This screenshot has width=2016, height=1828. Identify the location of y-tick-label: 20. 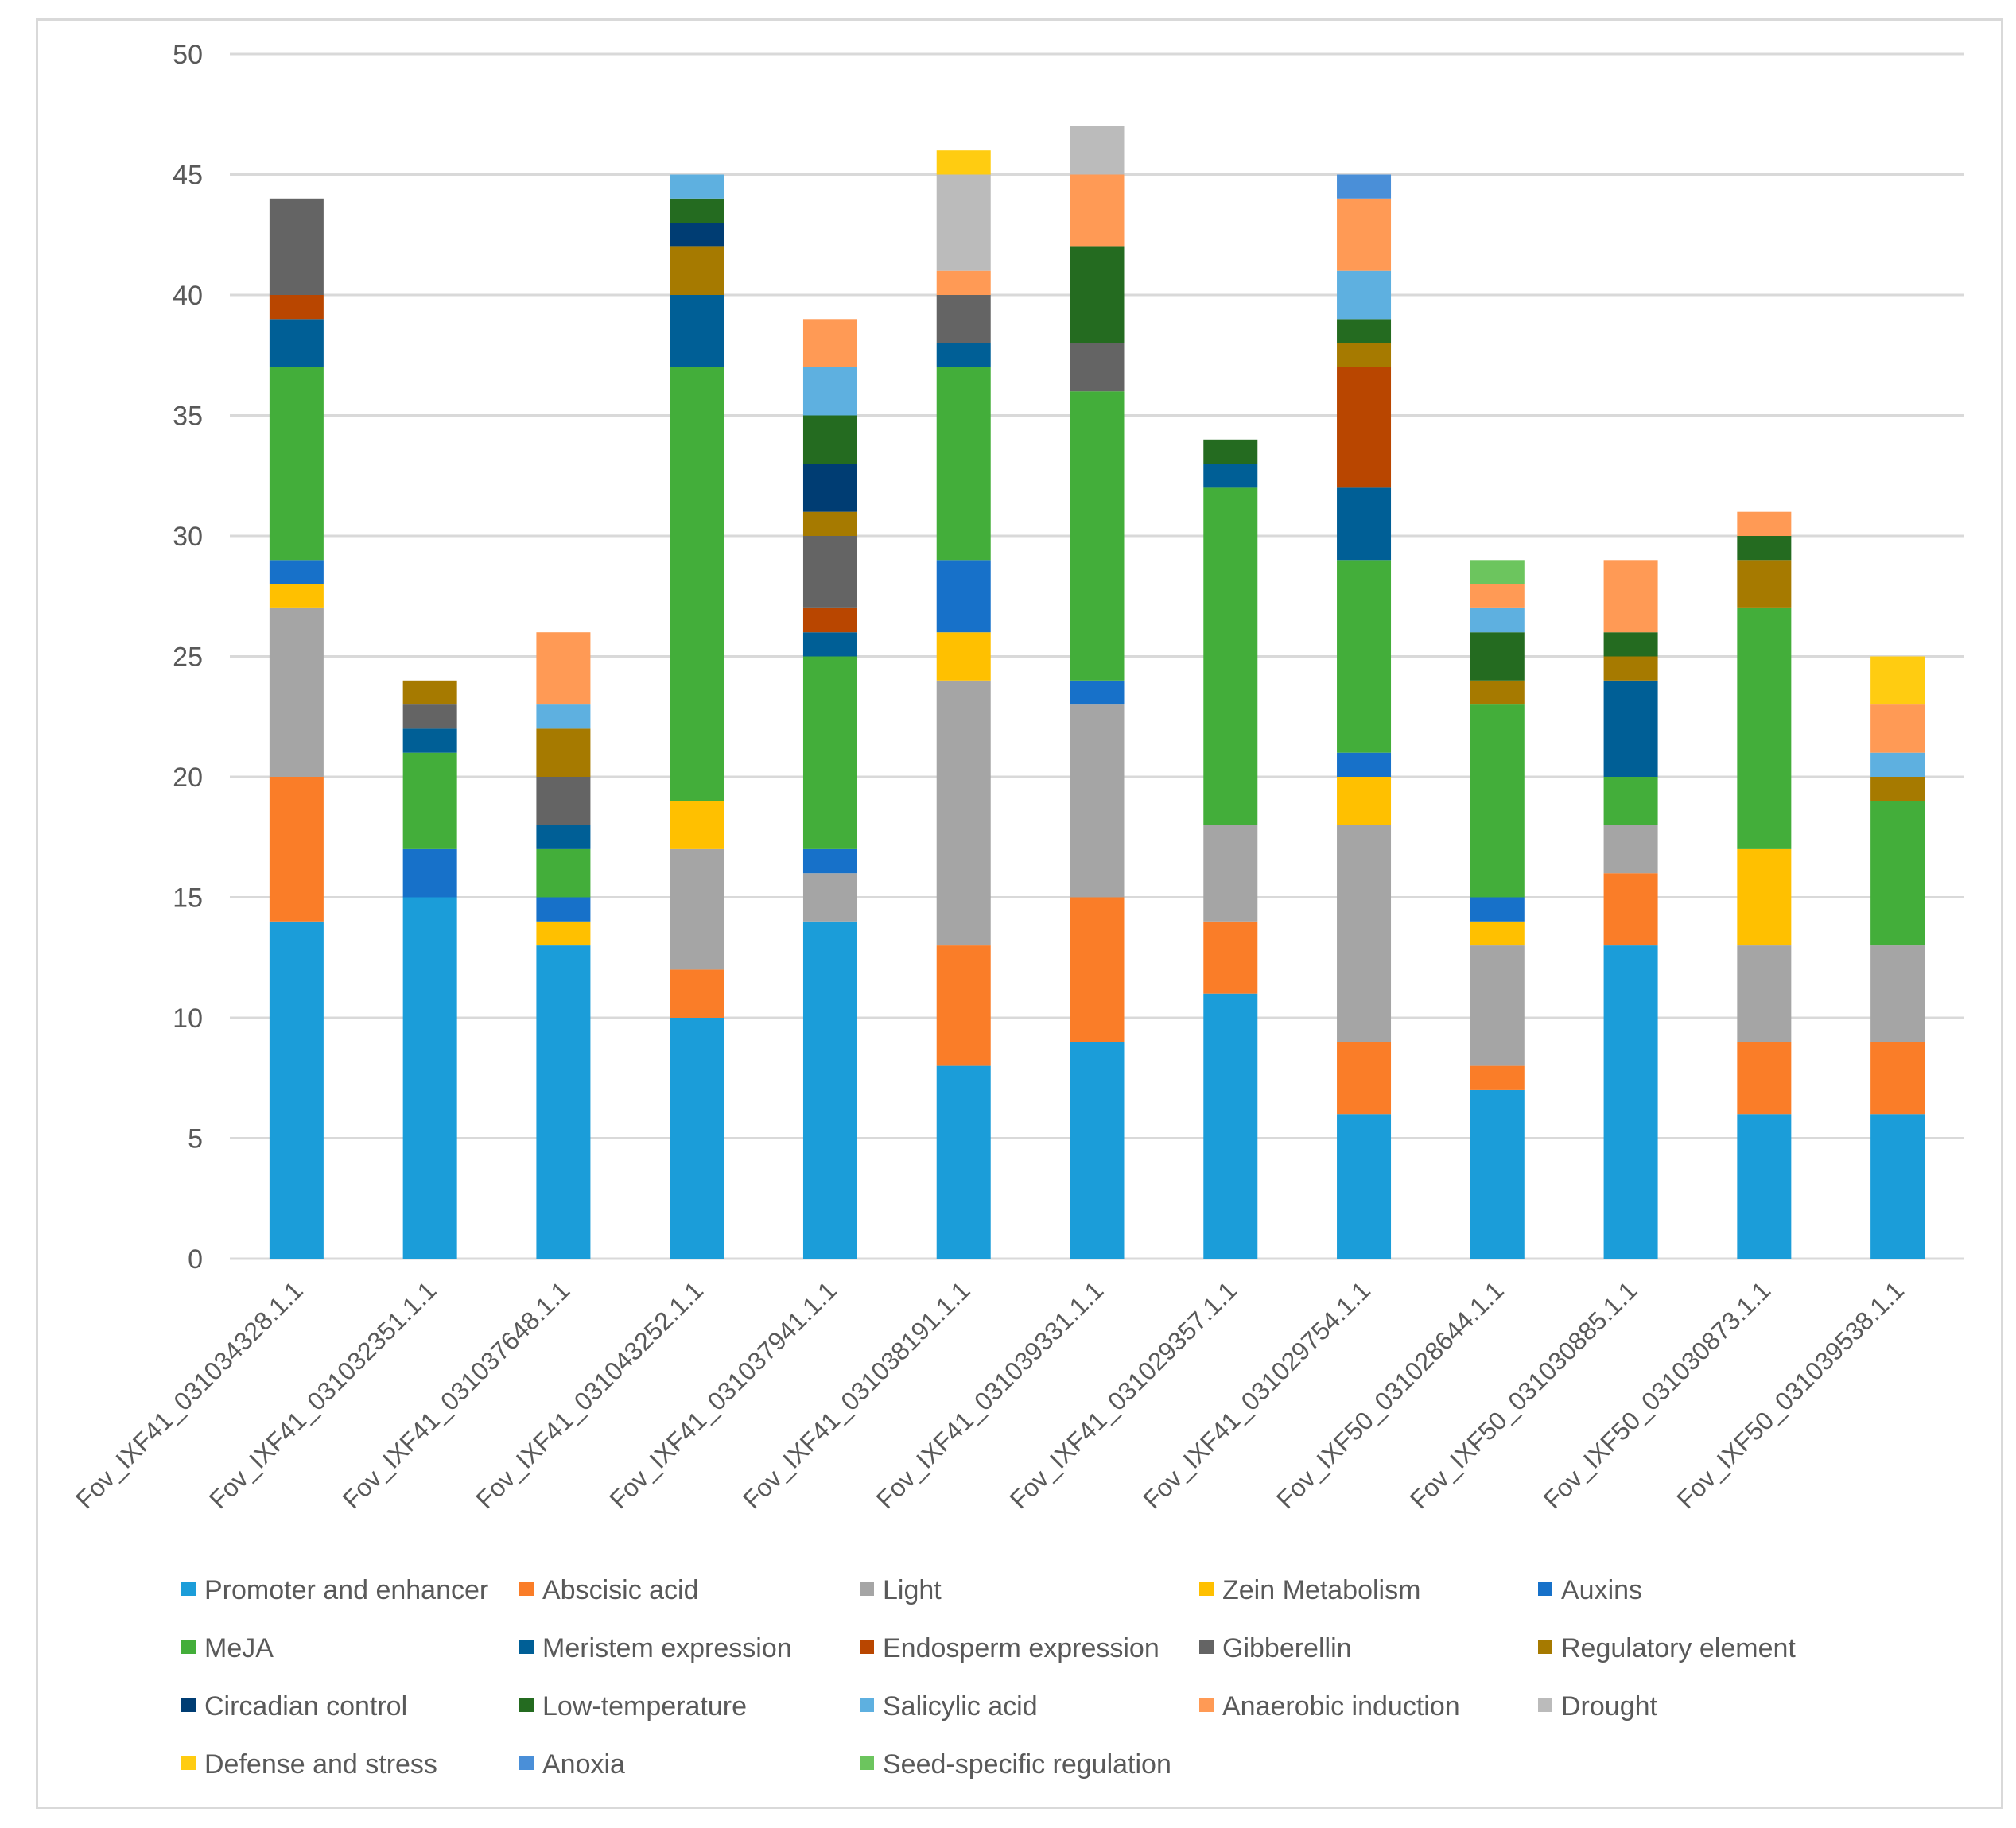
(188, 778).